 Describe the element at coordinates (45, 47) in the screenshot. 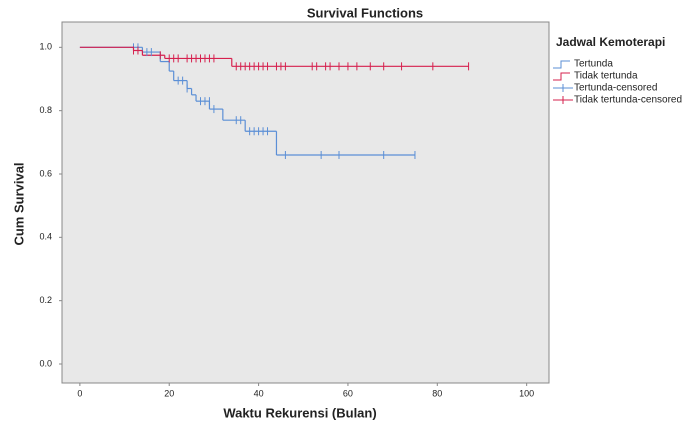

I see `y-tick-label: 1.0` at that location.